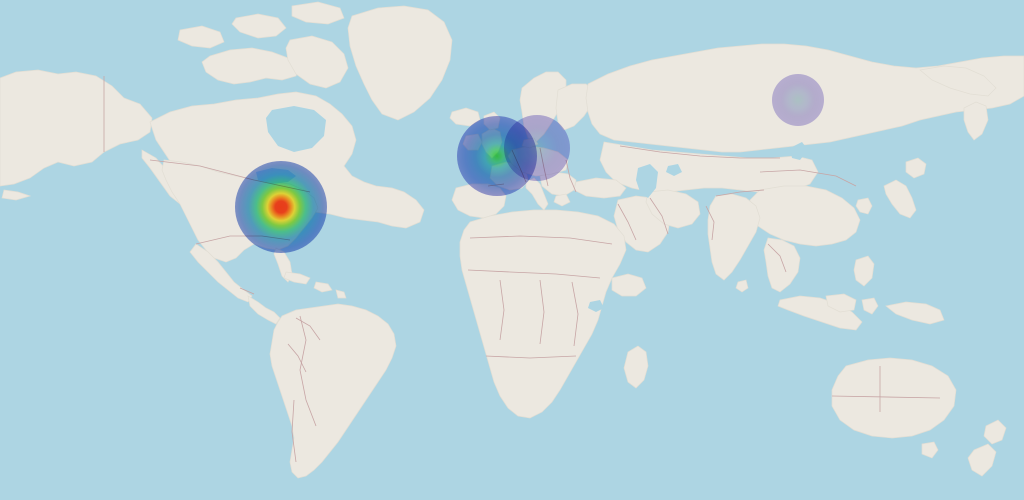 This screenshot has width=1024, height=500. I want to click on land-horn-of-africa, so click(629, 285).